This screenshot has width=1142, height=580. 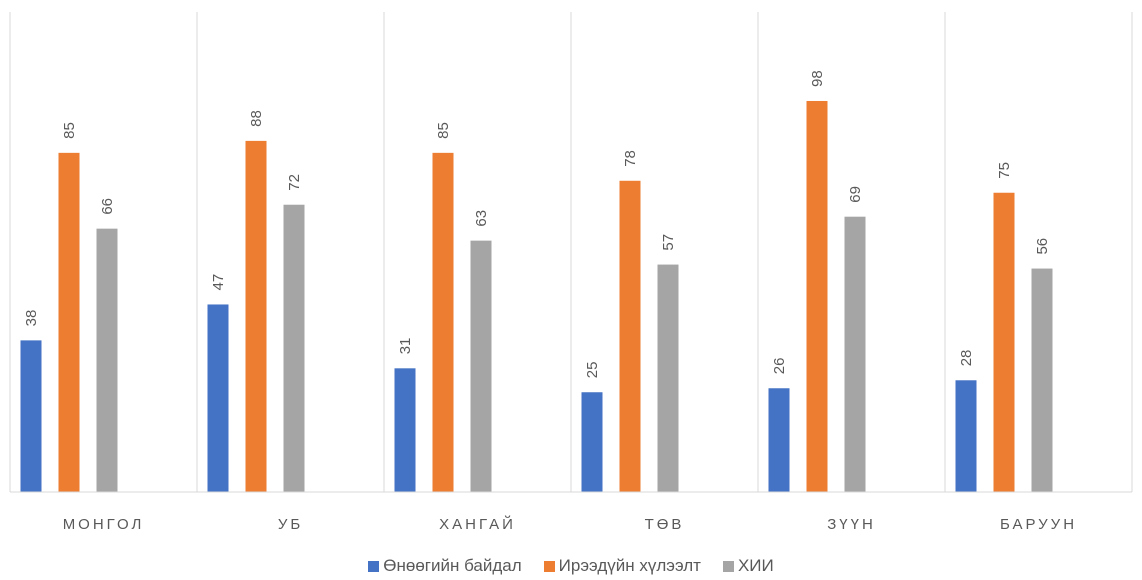 I want to click on data-label: 31, so click(x=405, y=346).